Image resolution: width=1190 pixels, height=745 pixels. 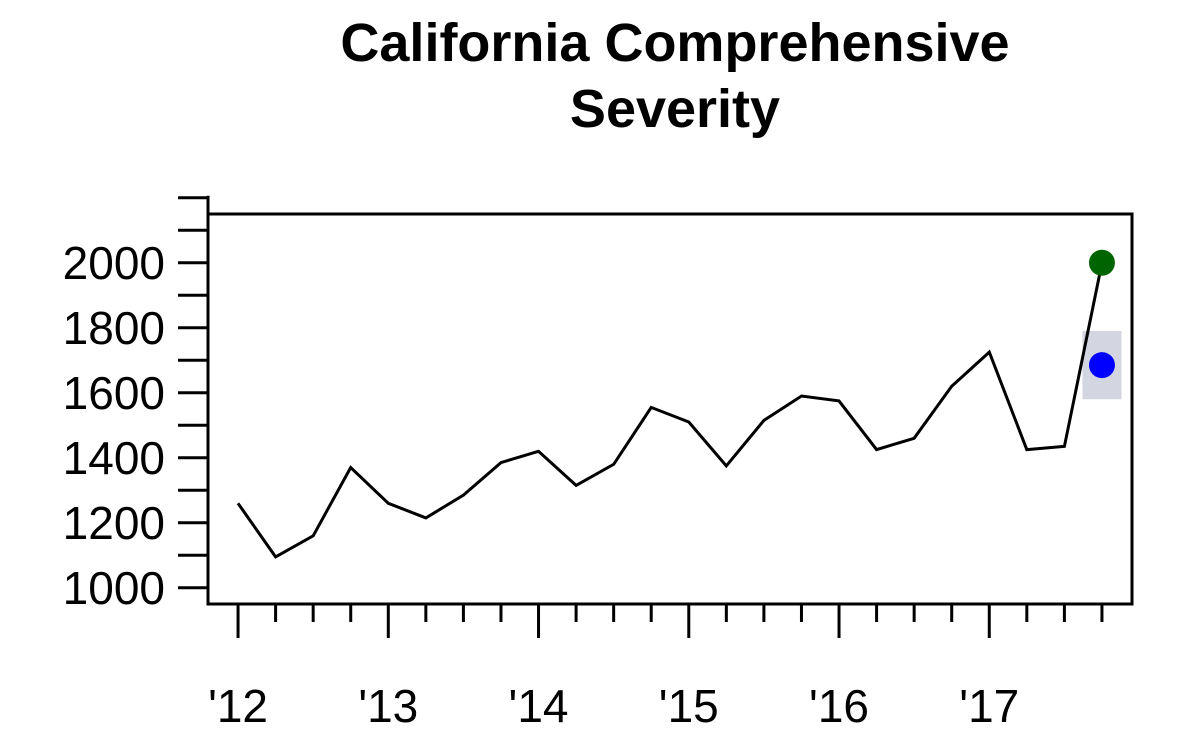 What do you see at coordinates (675, 109) in the screenshot?
I see `chart-title-line-2: Severity` at bounding box center [675, 109].